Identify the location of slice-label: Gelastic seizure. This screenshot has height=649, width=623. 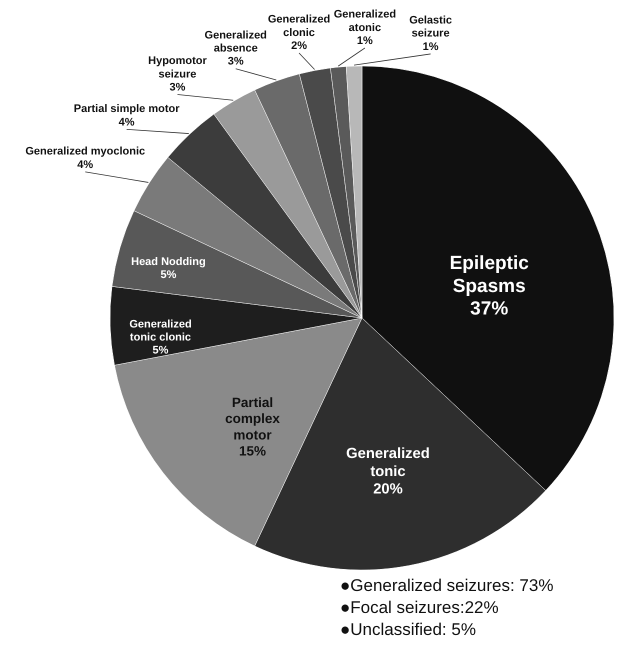
(430, 27).